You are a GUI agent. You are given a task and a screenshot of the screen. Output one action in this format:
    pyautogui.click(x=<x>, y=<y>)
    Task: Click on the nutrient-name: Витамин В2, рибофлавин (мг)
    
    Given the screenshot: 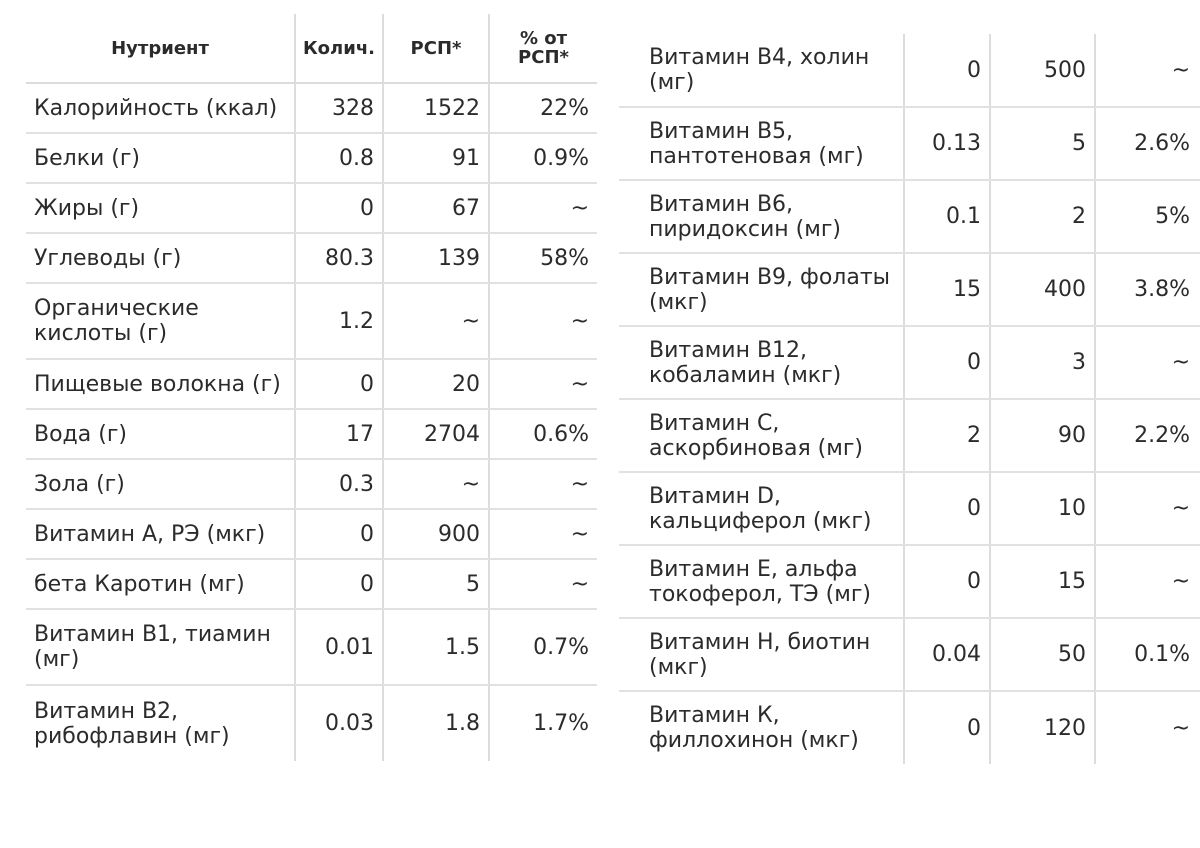 What is the action you would take?
    pyautogui.click(x=132, y=723)
    